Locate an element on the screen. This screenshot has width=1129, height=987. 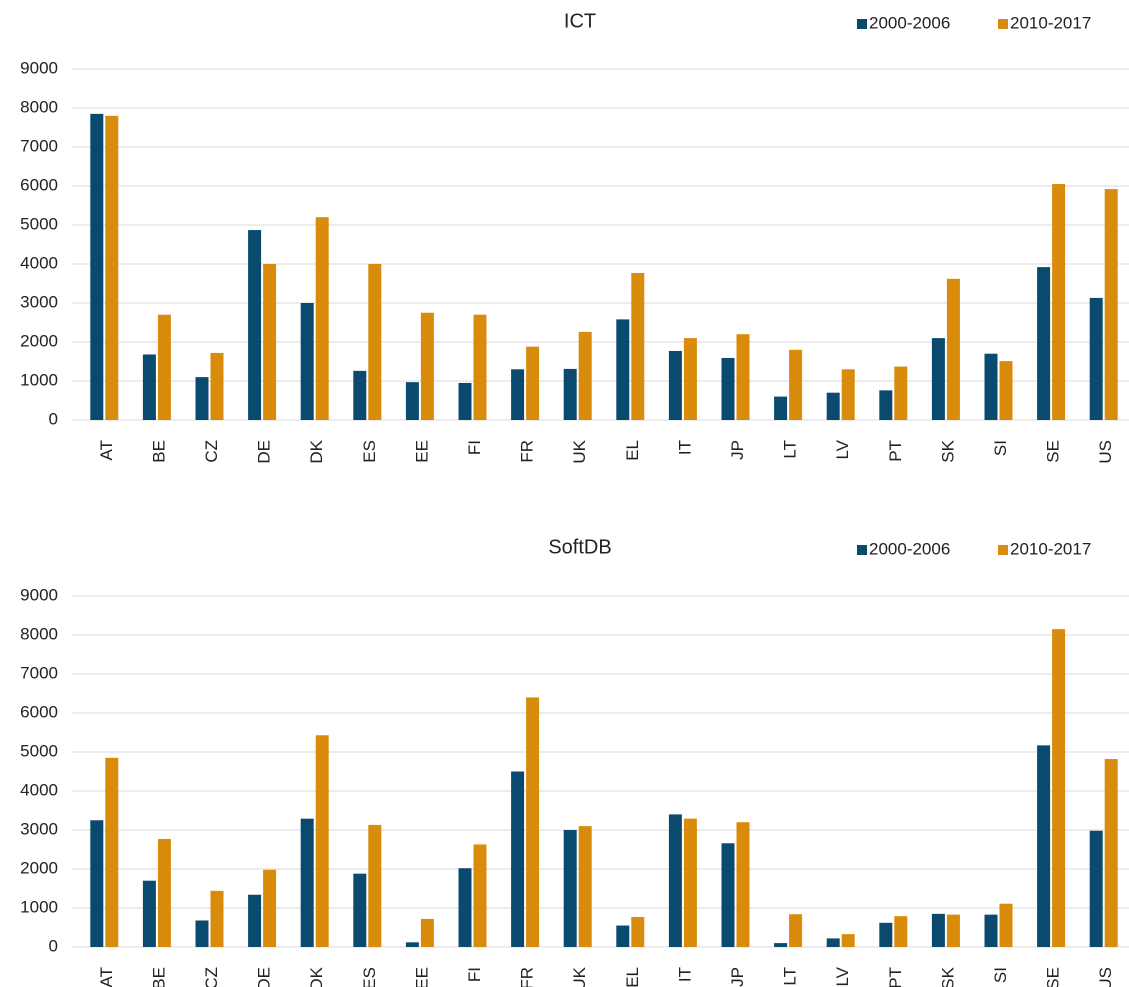
x-tick-label: FR is located at coordinates (527, 977).